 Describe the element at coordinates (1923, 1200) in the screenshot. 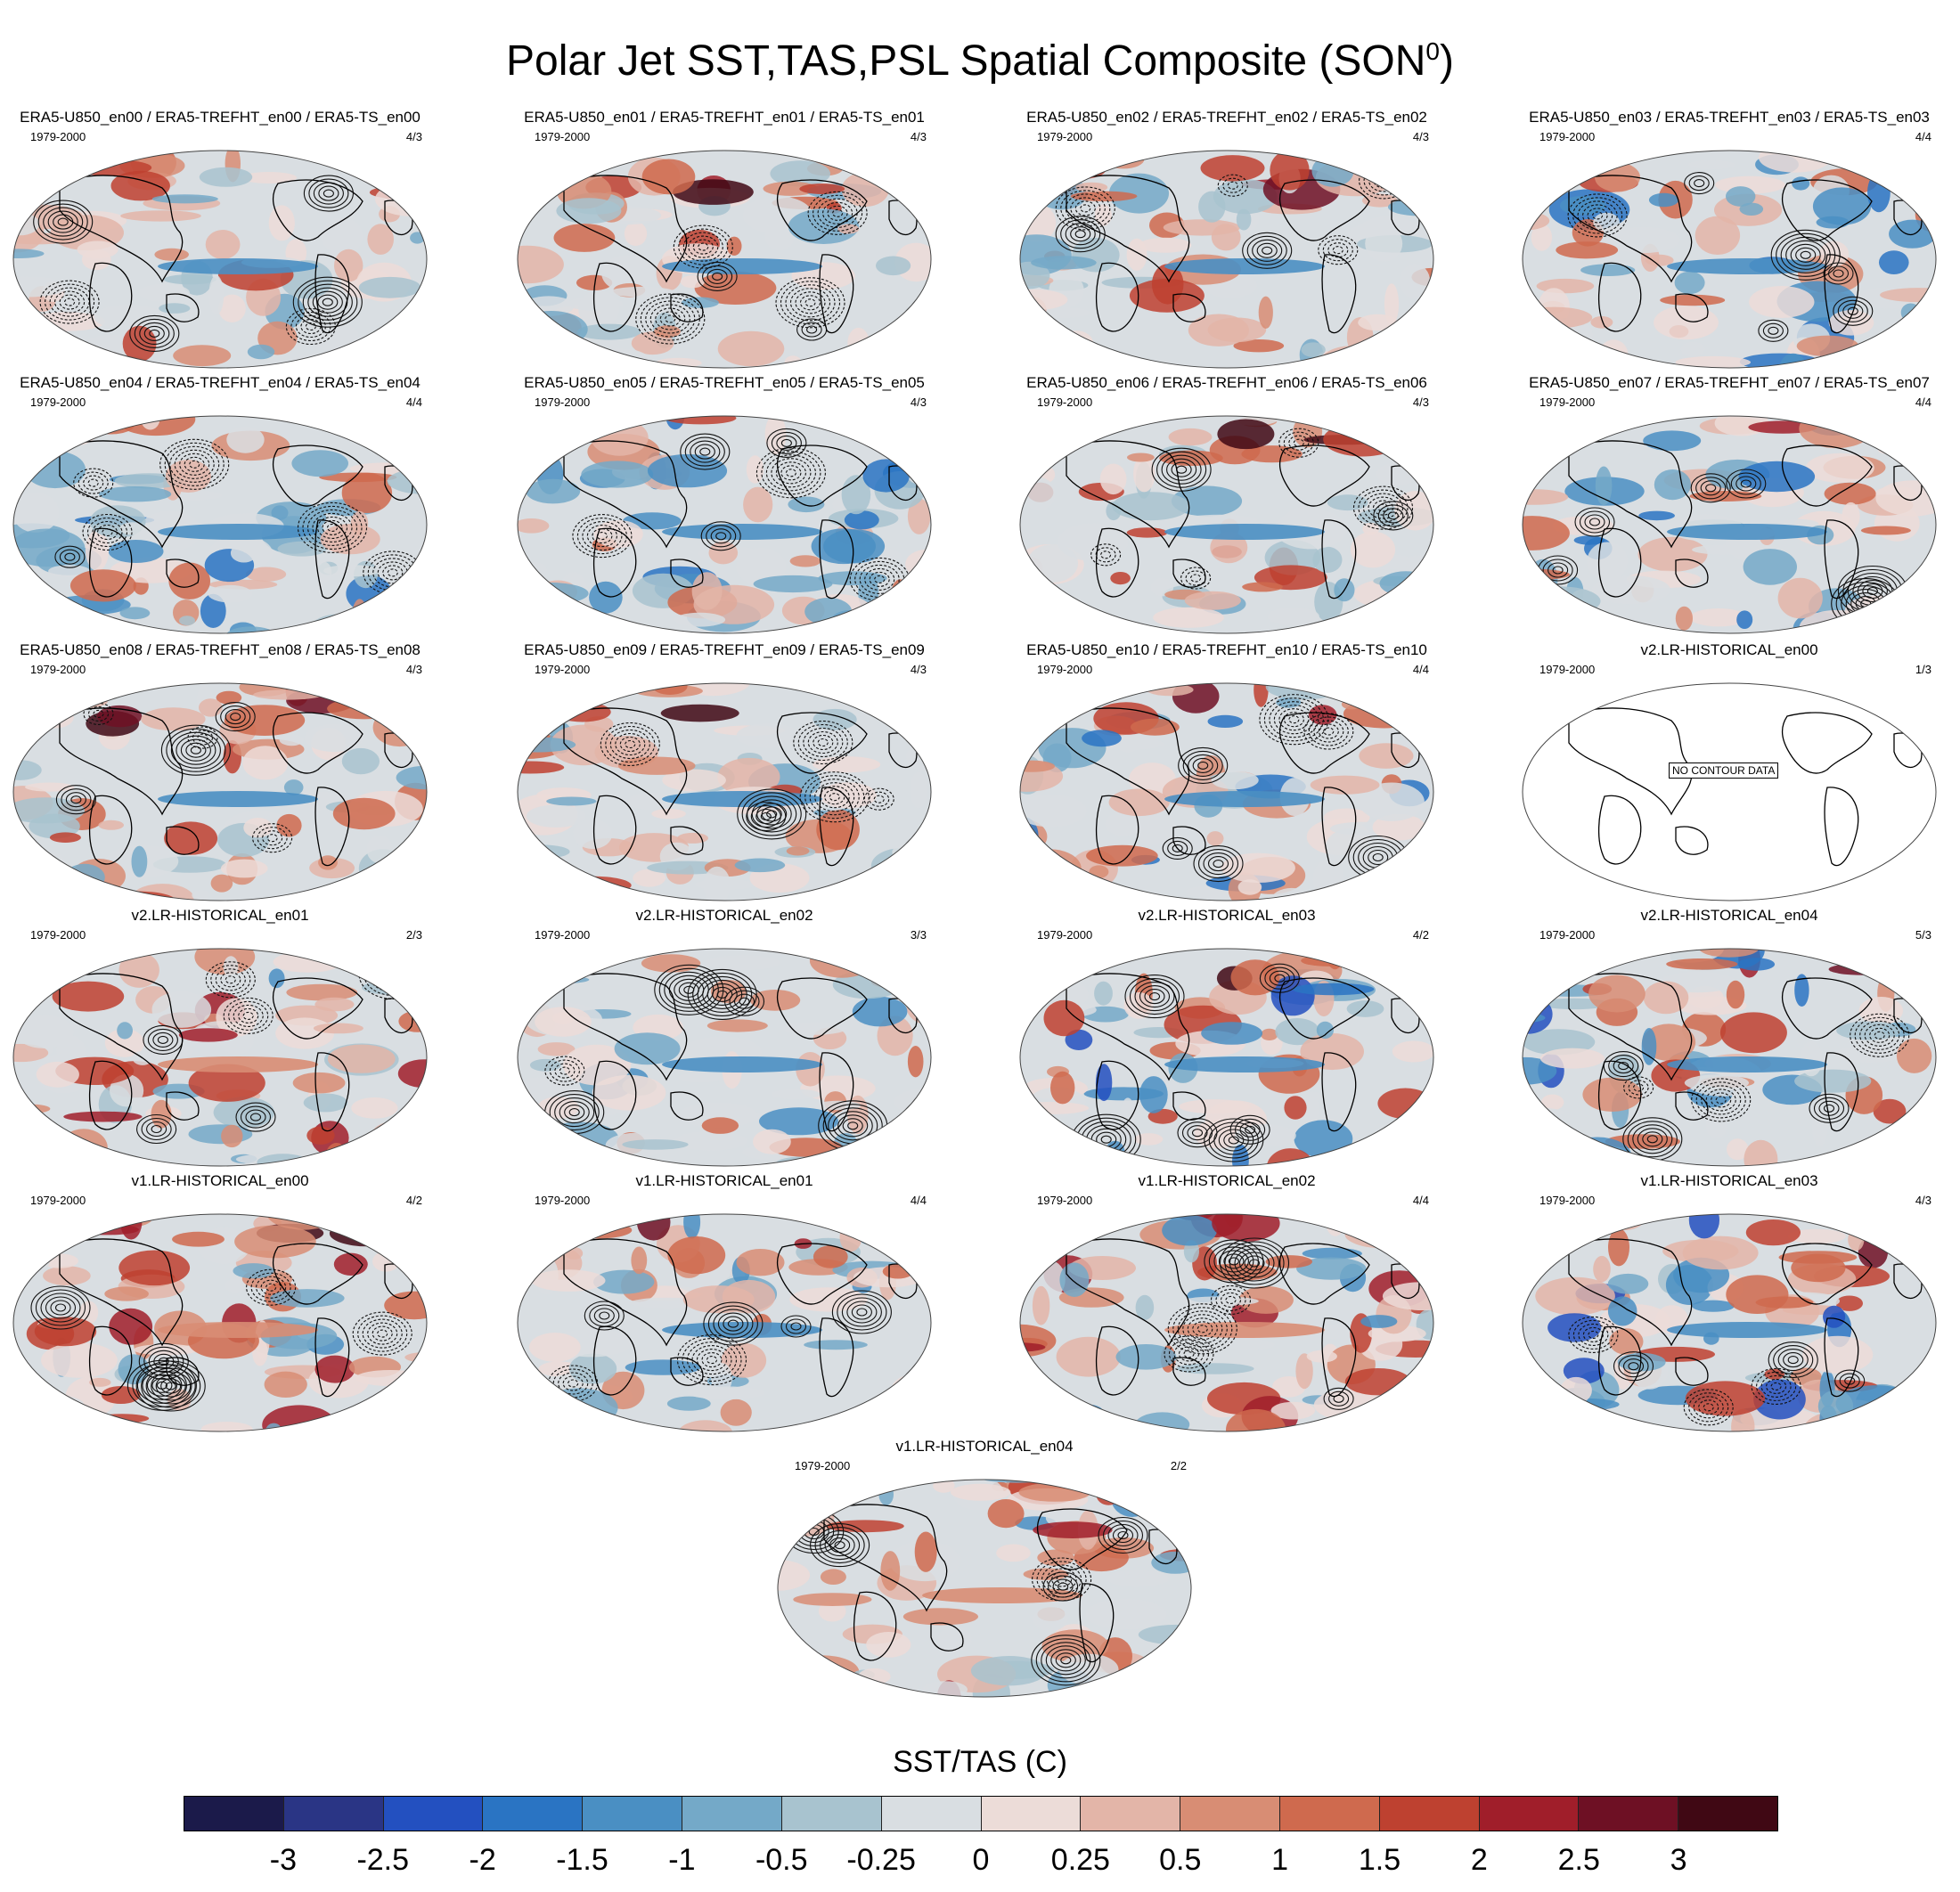

I see `panel-ratio: 4/3` at that location.